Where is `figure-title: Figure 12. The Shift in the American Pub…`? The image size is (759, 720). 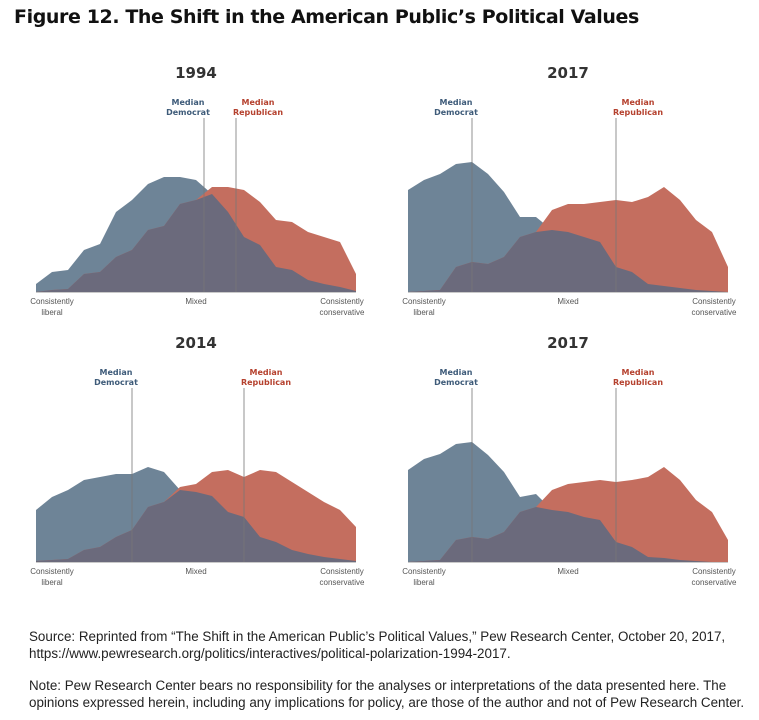 figure-title: Figure 12. The Shift in the American Pub… is located at coordinates (326, 17).